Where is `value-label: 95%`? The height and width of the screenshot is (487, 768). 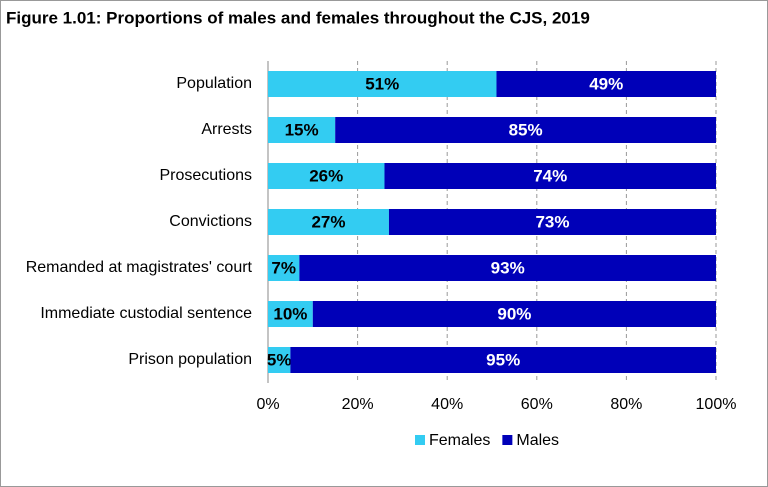
value-label: 95% is located at coordinates (503, 359).